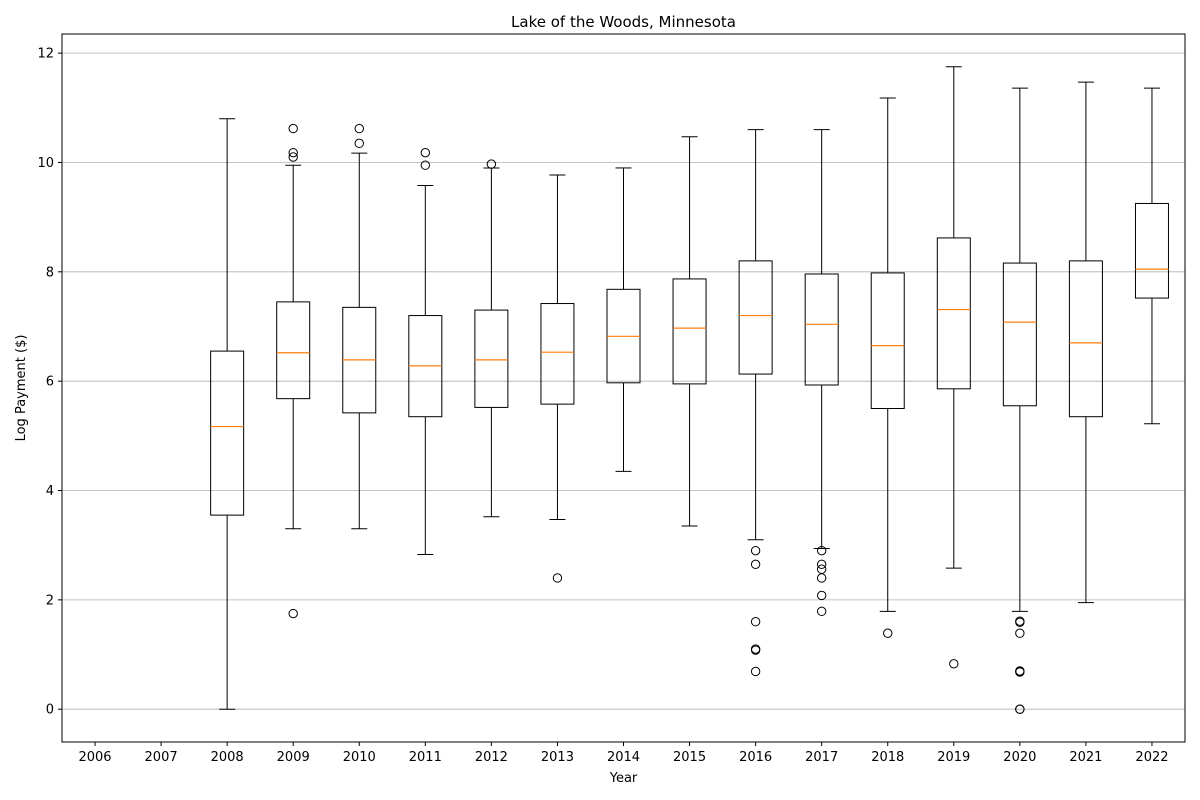 This screenshot has height=800, width=1200. Describe the element at coordinates (1019, 757) in the screenshot. I see `x-tick-label: 2020` at that location.